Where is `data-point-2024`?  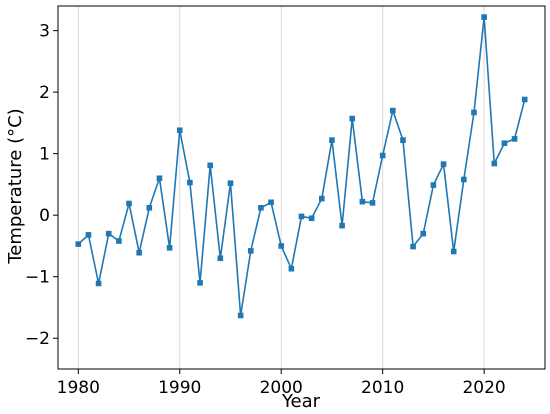 data-point-2024 is located at coordinates (524, 99).